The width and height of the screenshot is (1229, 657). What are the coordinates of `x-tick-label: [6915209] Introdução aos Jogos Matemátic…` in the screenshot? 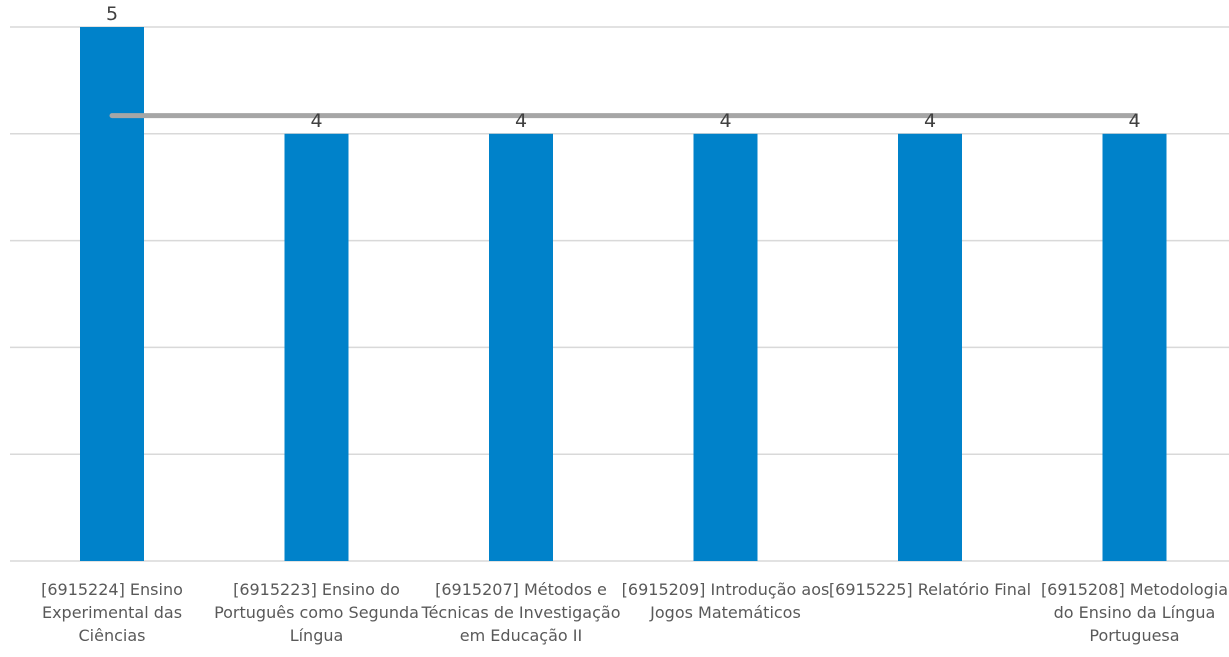 It's located at (725, 601).